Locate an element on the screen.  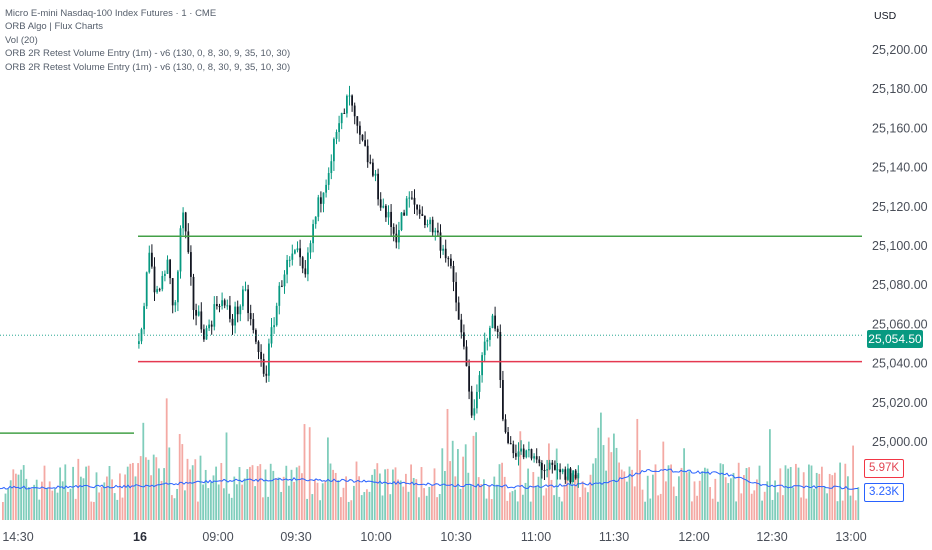
indicator-orb-algo: ORB Algo | Flux Charts is located at coordinates (54, 27).